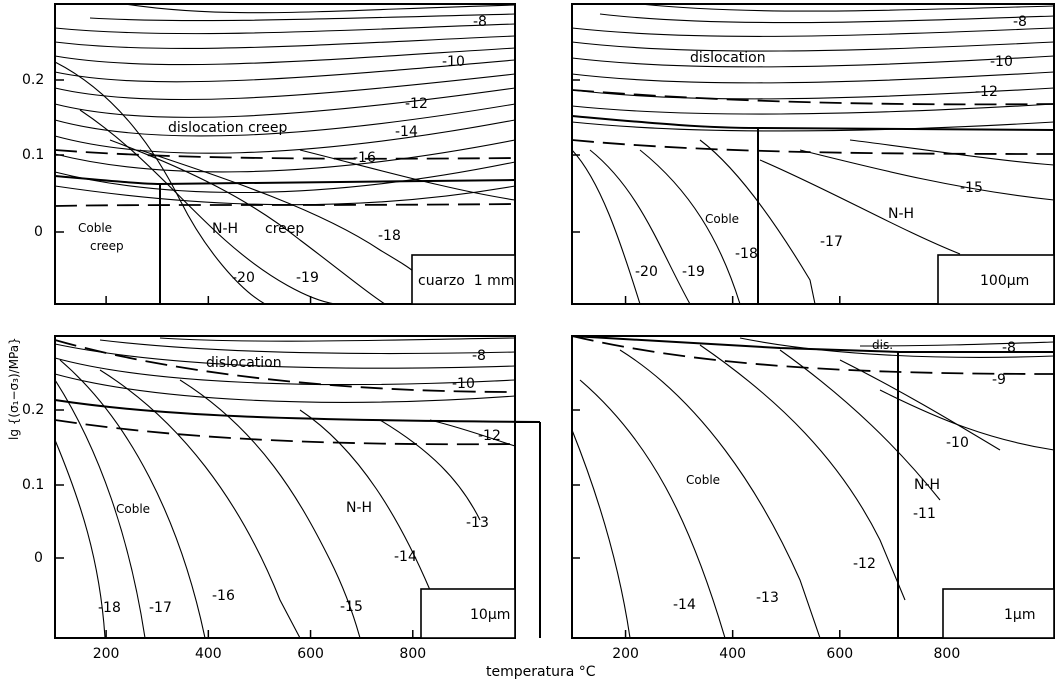 Image resolution: width=1063 pixels, height=680 pixels. Describe the element at coordinates (14, 388) in the screenshot. I see `y-axis-label: lg {(σ₁−σ₃)/MPa}` at that location.